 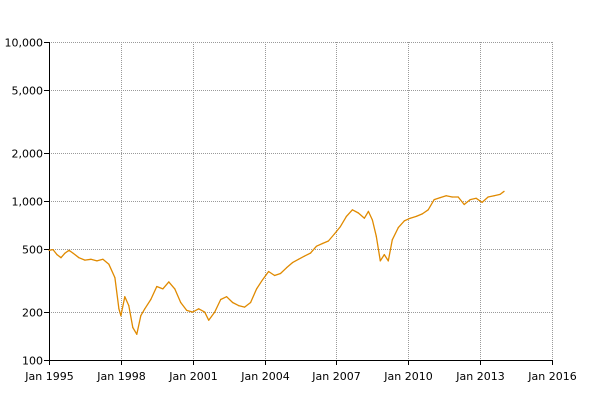 I want to click on y-axis-tick-labels: 10,000 5,000 2,000 1,000 500 200 100, so click(x=24, y=202).